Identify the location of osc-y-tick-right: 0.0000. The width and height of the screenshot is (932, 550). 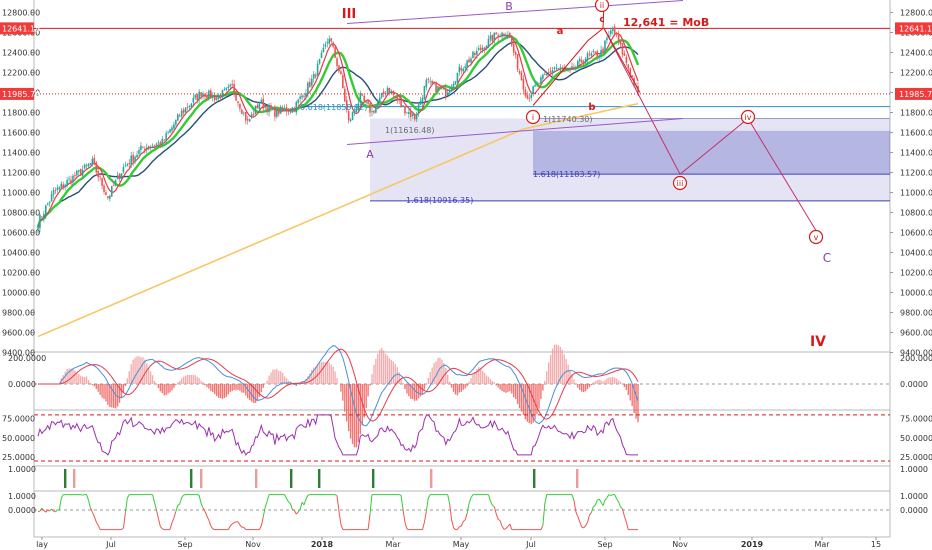
(914, 510).